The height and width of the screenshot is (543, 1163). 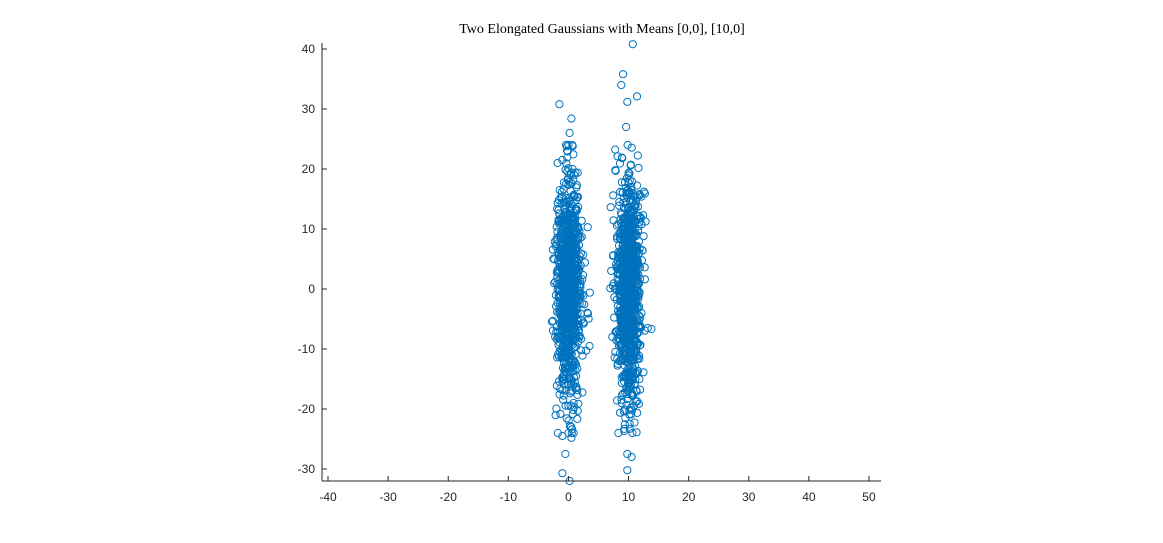 I want to click on x-tick-label: 50, so click(x=869, y=497).